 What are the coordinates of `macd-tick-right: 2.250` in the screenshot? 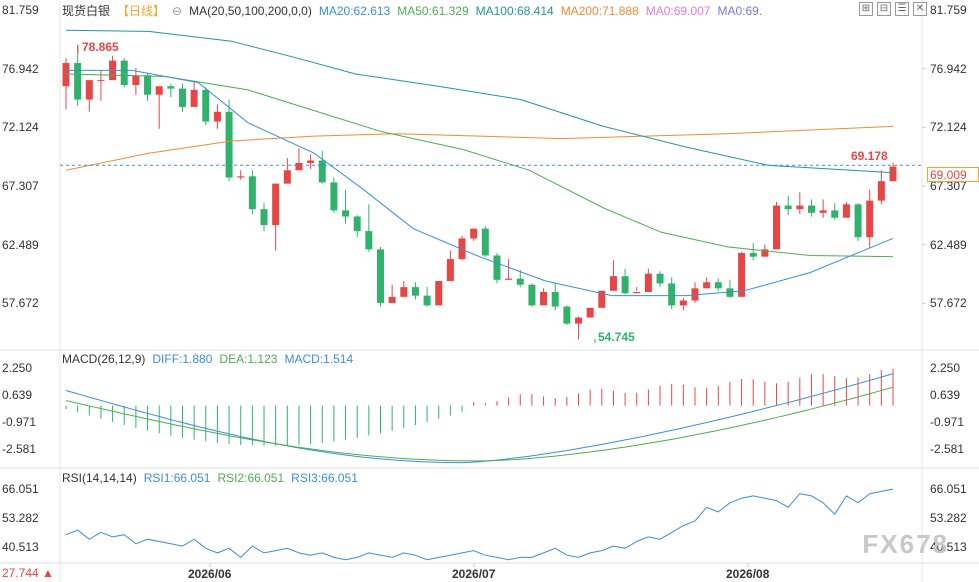 It's located at (945, 367).